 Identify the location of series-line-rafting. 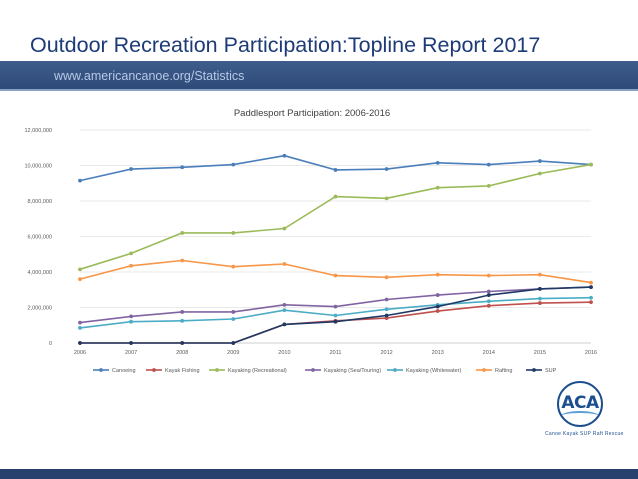
(335, 271).